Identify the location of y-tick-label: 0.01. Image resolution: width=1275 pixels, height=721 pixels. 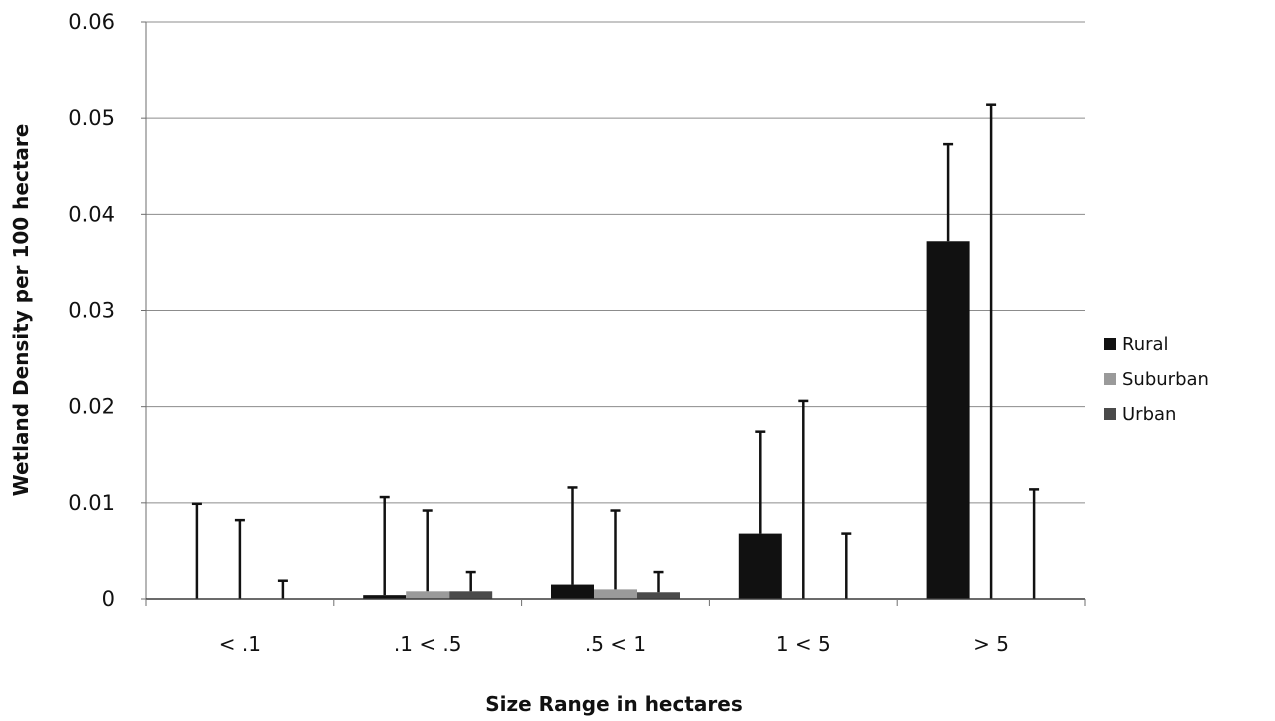
(91, 503).